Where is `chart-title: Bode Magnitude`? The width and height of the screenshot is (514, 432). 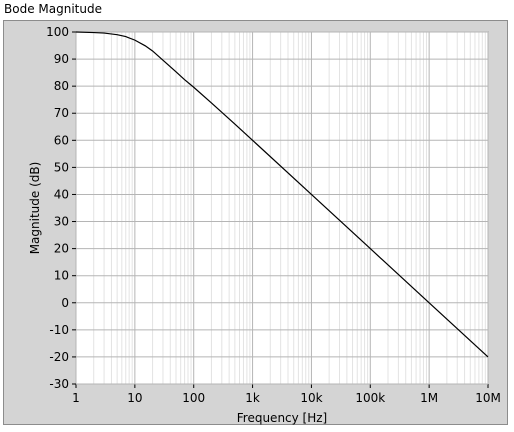
chart-title: Bode Magnitude is located at coordinates (53, 9).